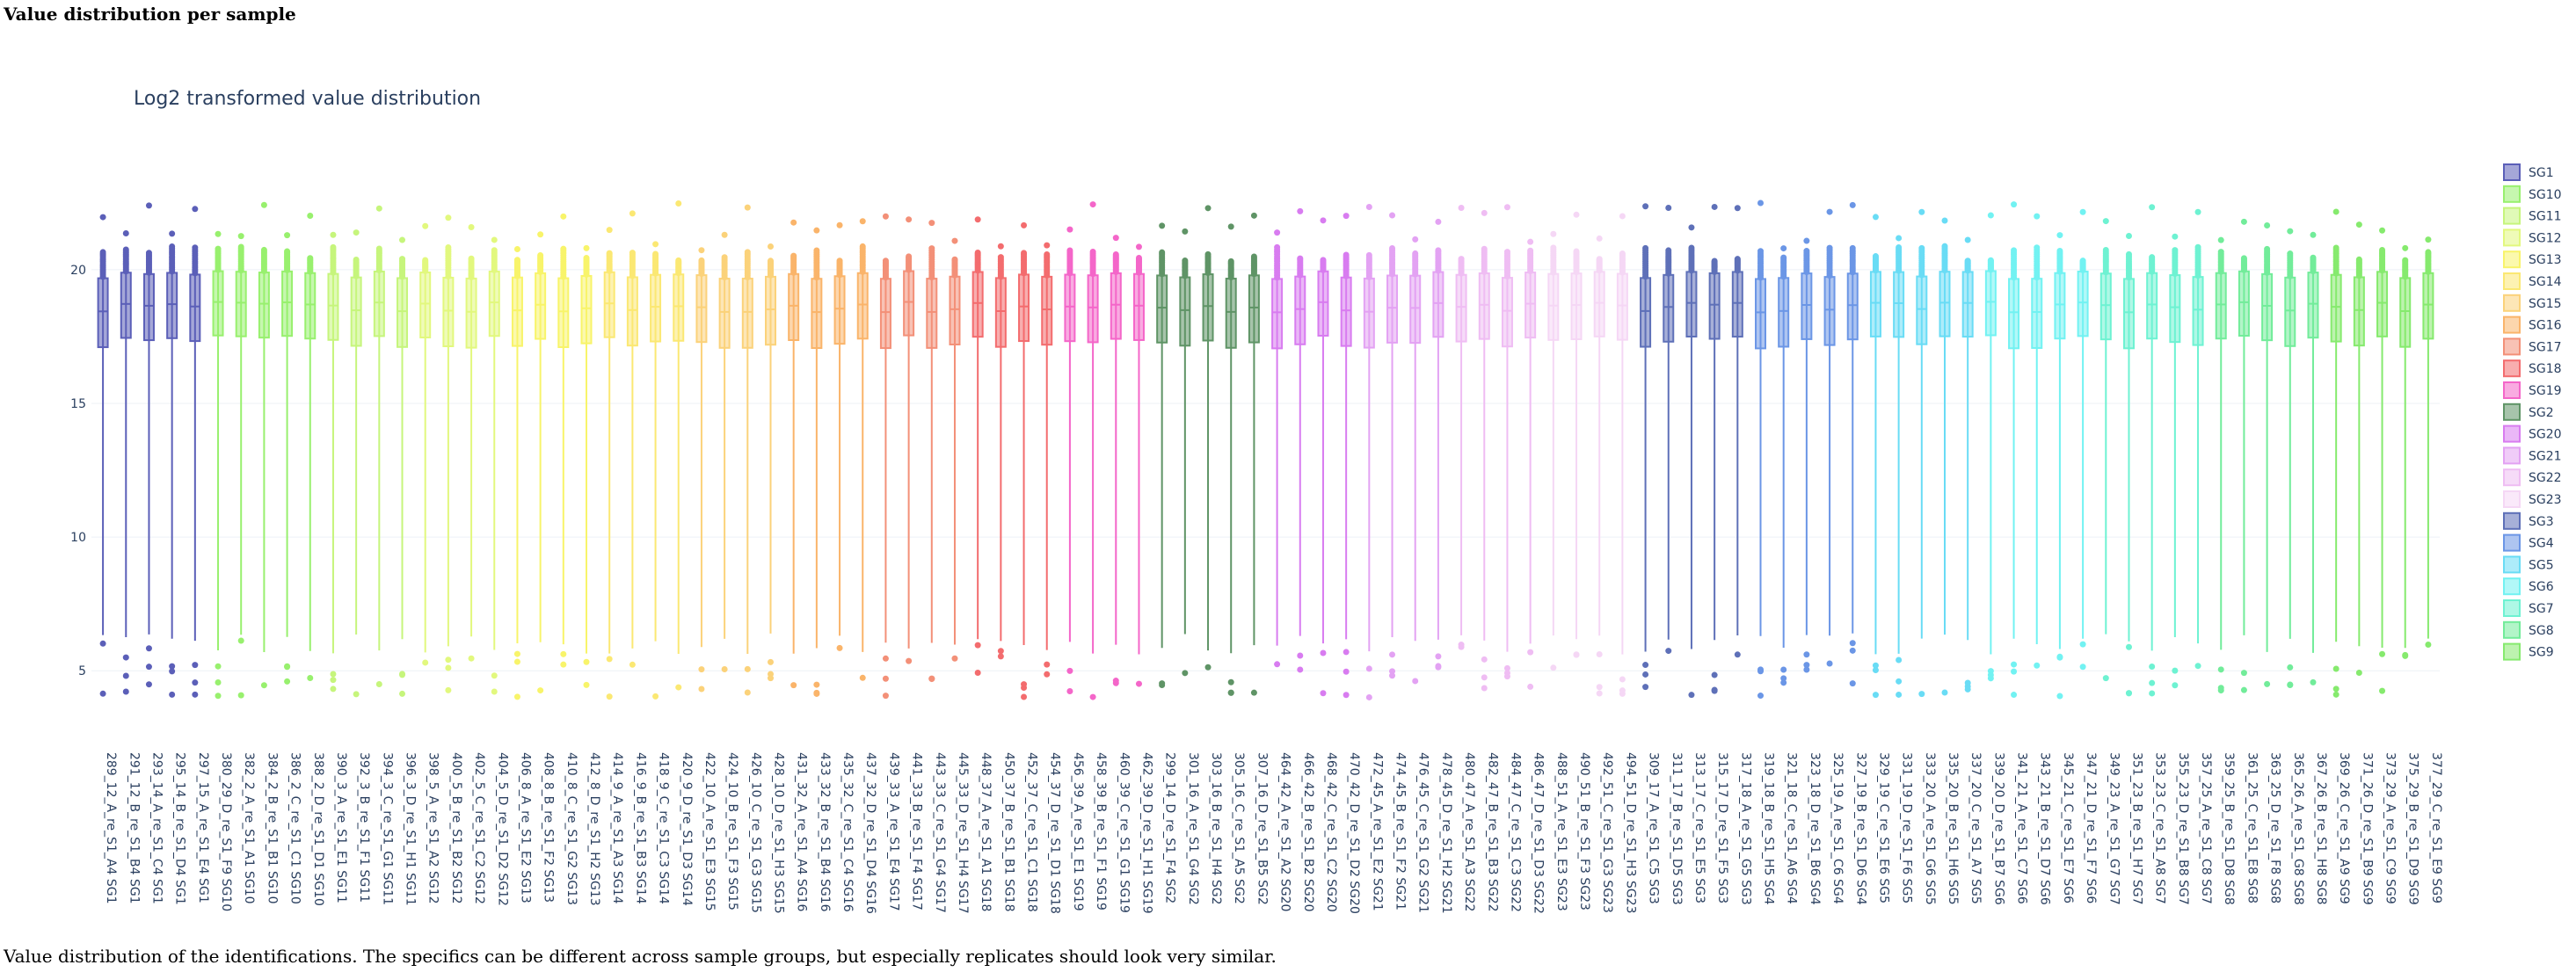 The width and height of the screenshot is (2576, 972). I want to click on legend-item: SG14, so click(2532, 281).